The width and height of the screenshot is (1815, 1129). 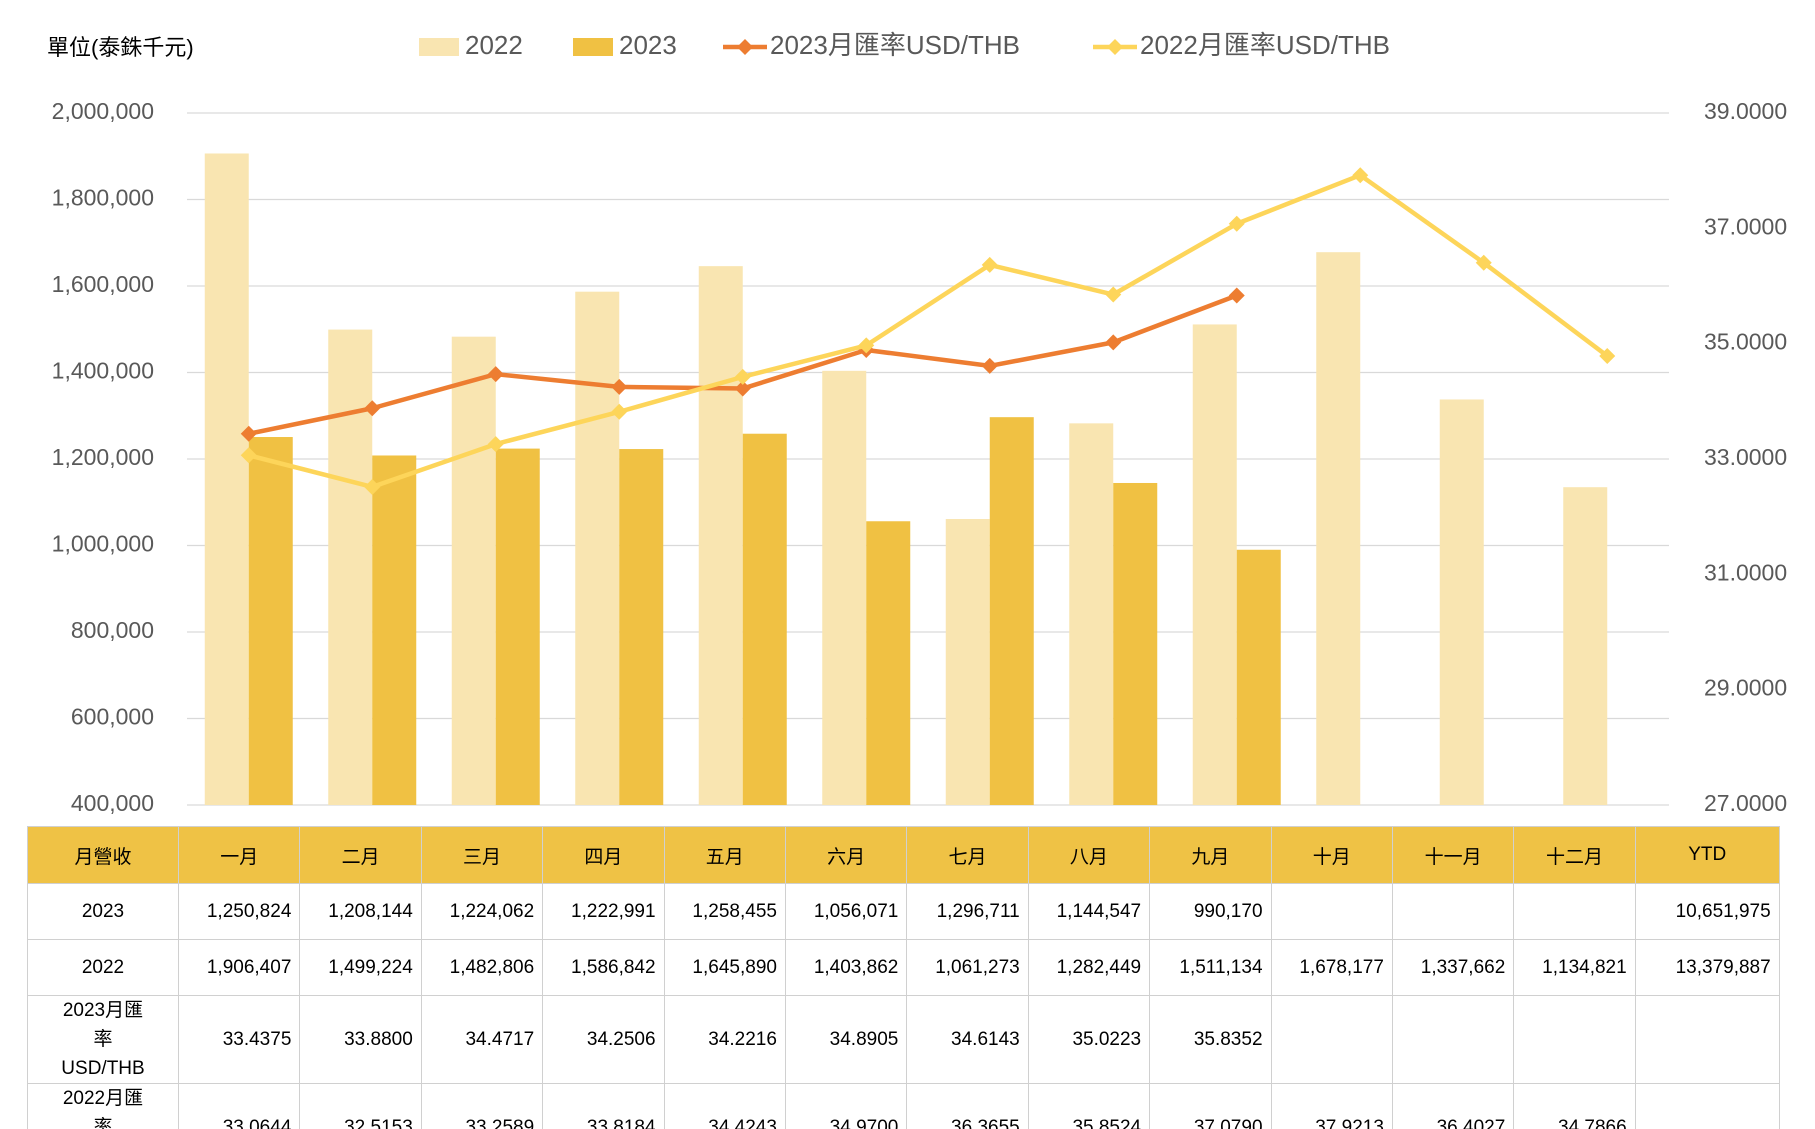 What do you see at coordinates (1574, 967) in the screenshot?
I see `table-cell: 1,134,821` at bounding box center [1574, 967].